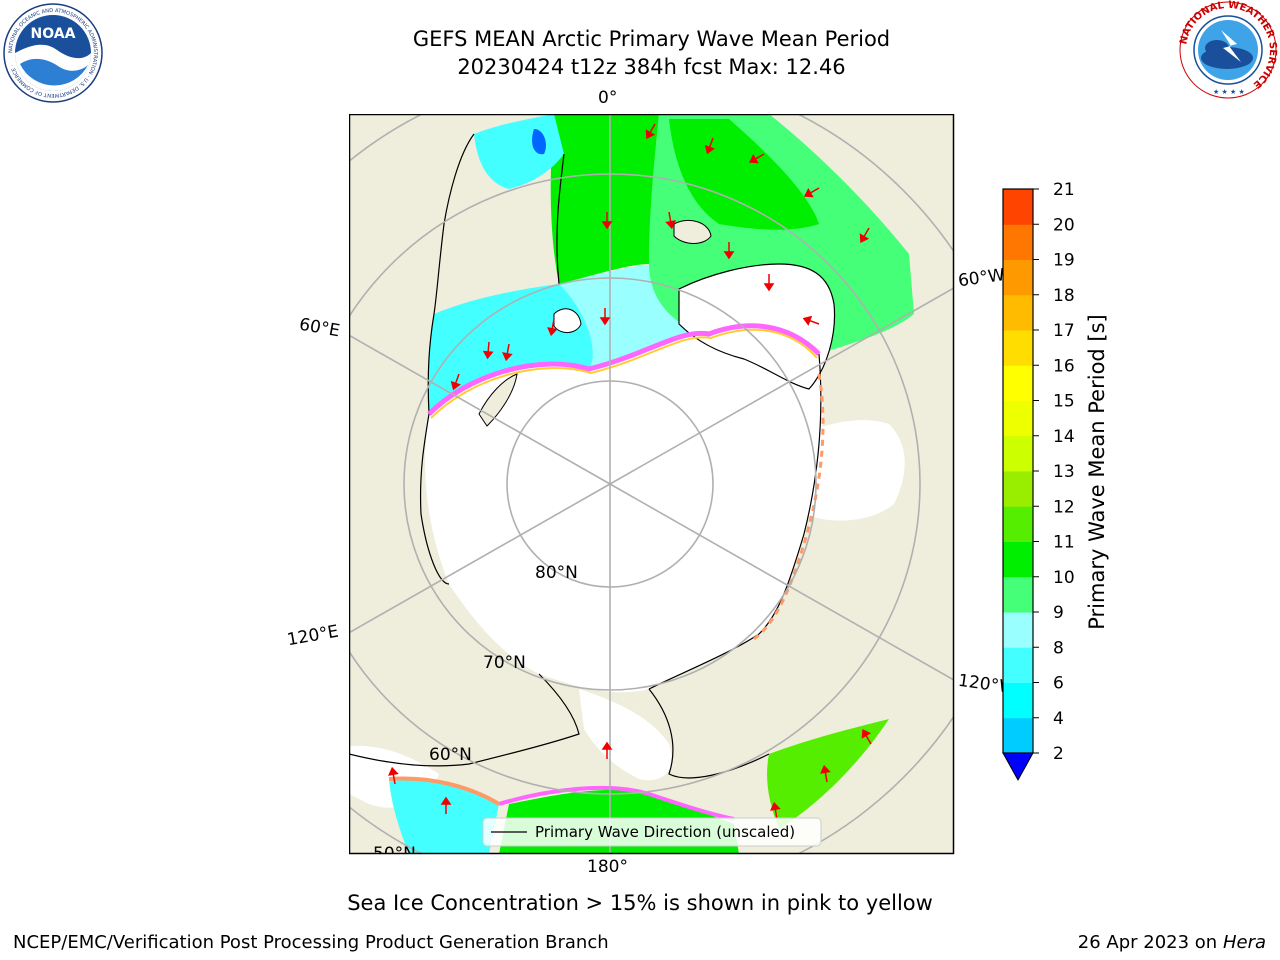 Image resolution: width=1280 pixels, height=960 pixels. What do you see at coordinates (499, 224) in the screenshot?
I see `scandinavia-coastline` at bounding box center [499, 224].